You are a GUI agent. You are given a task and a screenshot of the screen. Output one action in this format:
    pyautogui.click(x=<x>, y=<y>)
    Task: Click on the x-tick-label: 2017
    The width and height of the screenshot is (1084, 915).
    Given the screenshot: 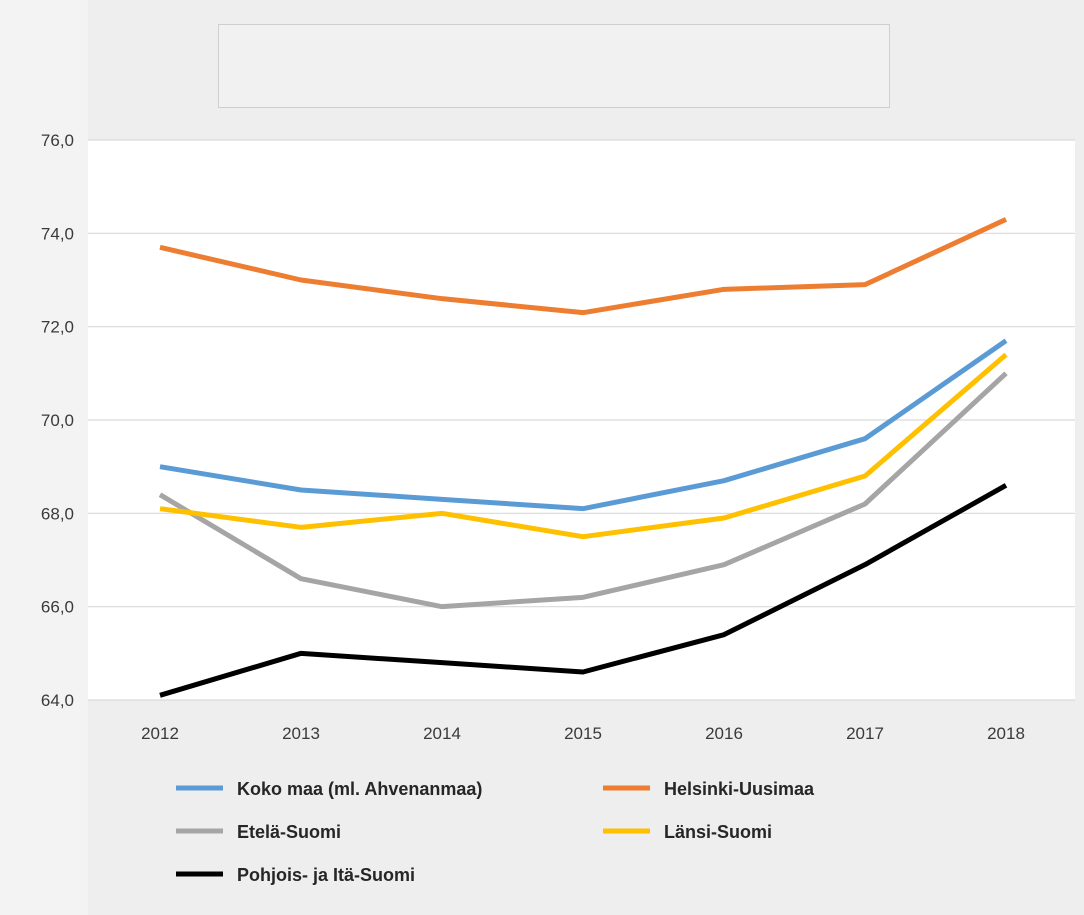 What is the action you would take?
    pyautogui.click(x=865, y=733)
    